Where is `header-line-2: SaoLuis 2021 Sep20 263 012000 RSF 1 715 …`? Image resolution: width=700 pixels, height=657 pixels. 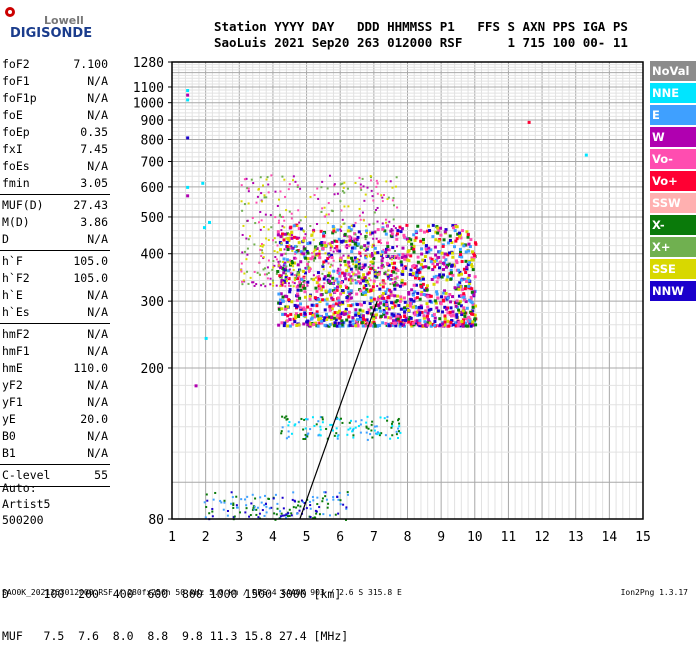
header-line-2: SaoLuis 2021 Sep20 263 012000 RSF 1 715 … is located at coordinates (421, 42).